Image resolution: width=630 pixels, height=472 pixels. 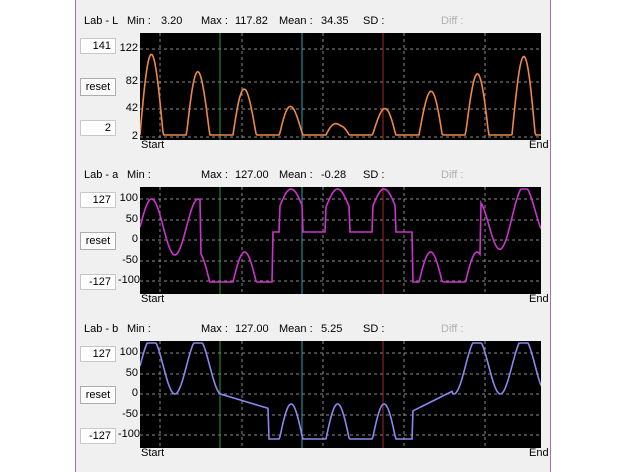 What do you see at coordinates (101, 329) in the screenshot?
I see `panel-title: Lab - b` at bounding box center [101, 329].